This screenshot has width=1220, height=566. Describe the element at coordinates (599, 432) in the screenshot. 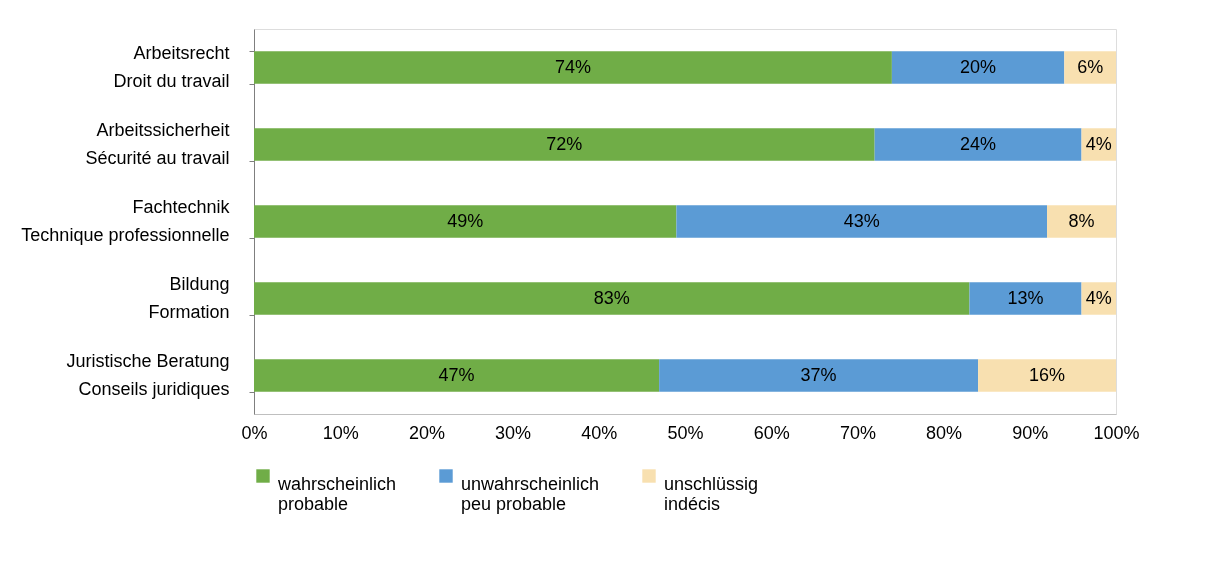

I see `x-tick-label: 40%` at that location.